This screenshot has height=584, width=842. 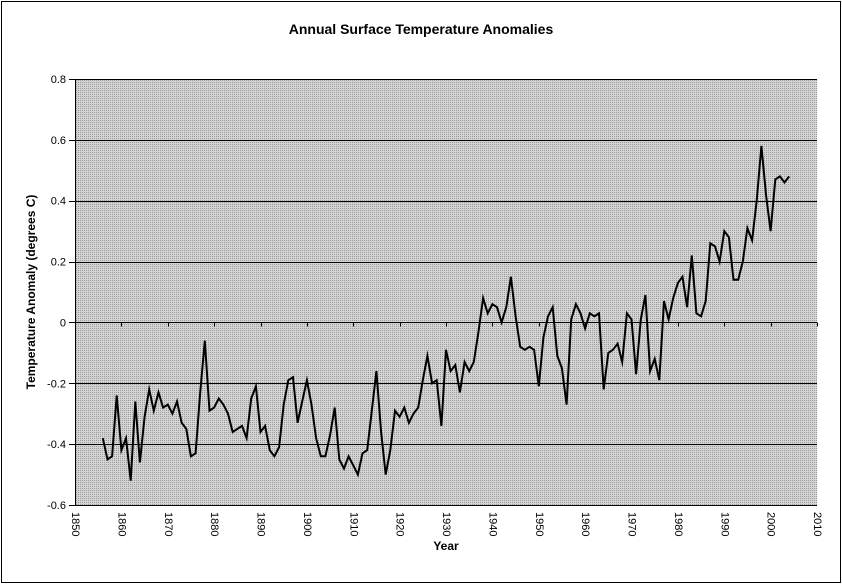 What do you see at coordinates (168, 524) in the screenshot?
I see `x-tick-label-1870: 1870` at bounding box center [168, 524].